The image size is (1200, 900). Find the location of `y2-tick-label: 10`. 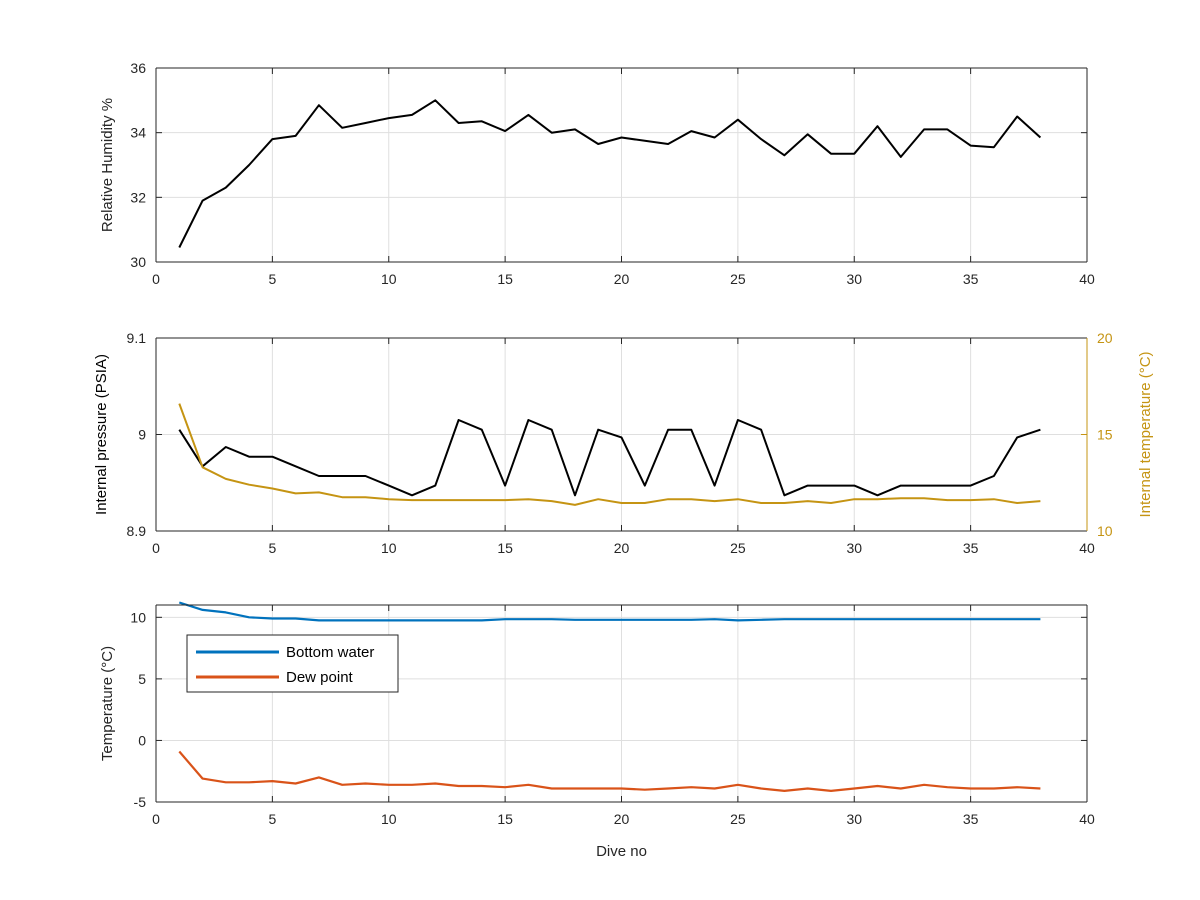

y2-tick-label: 10 is located at coordinates (1105, 531).